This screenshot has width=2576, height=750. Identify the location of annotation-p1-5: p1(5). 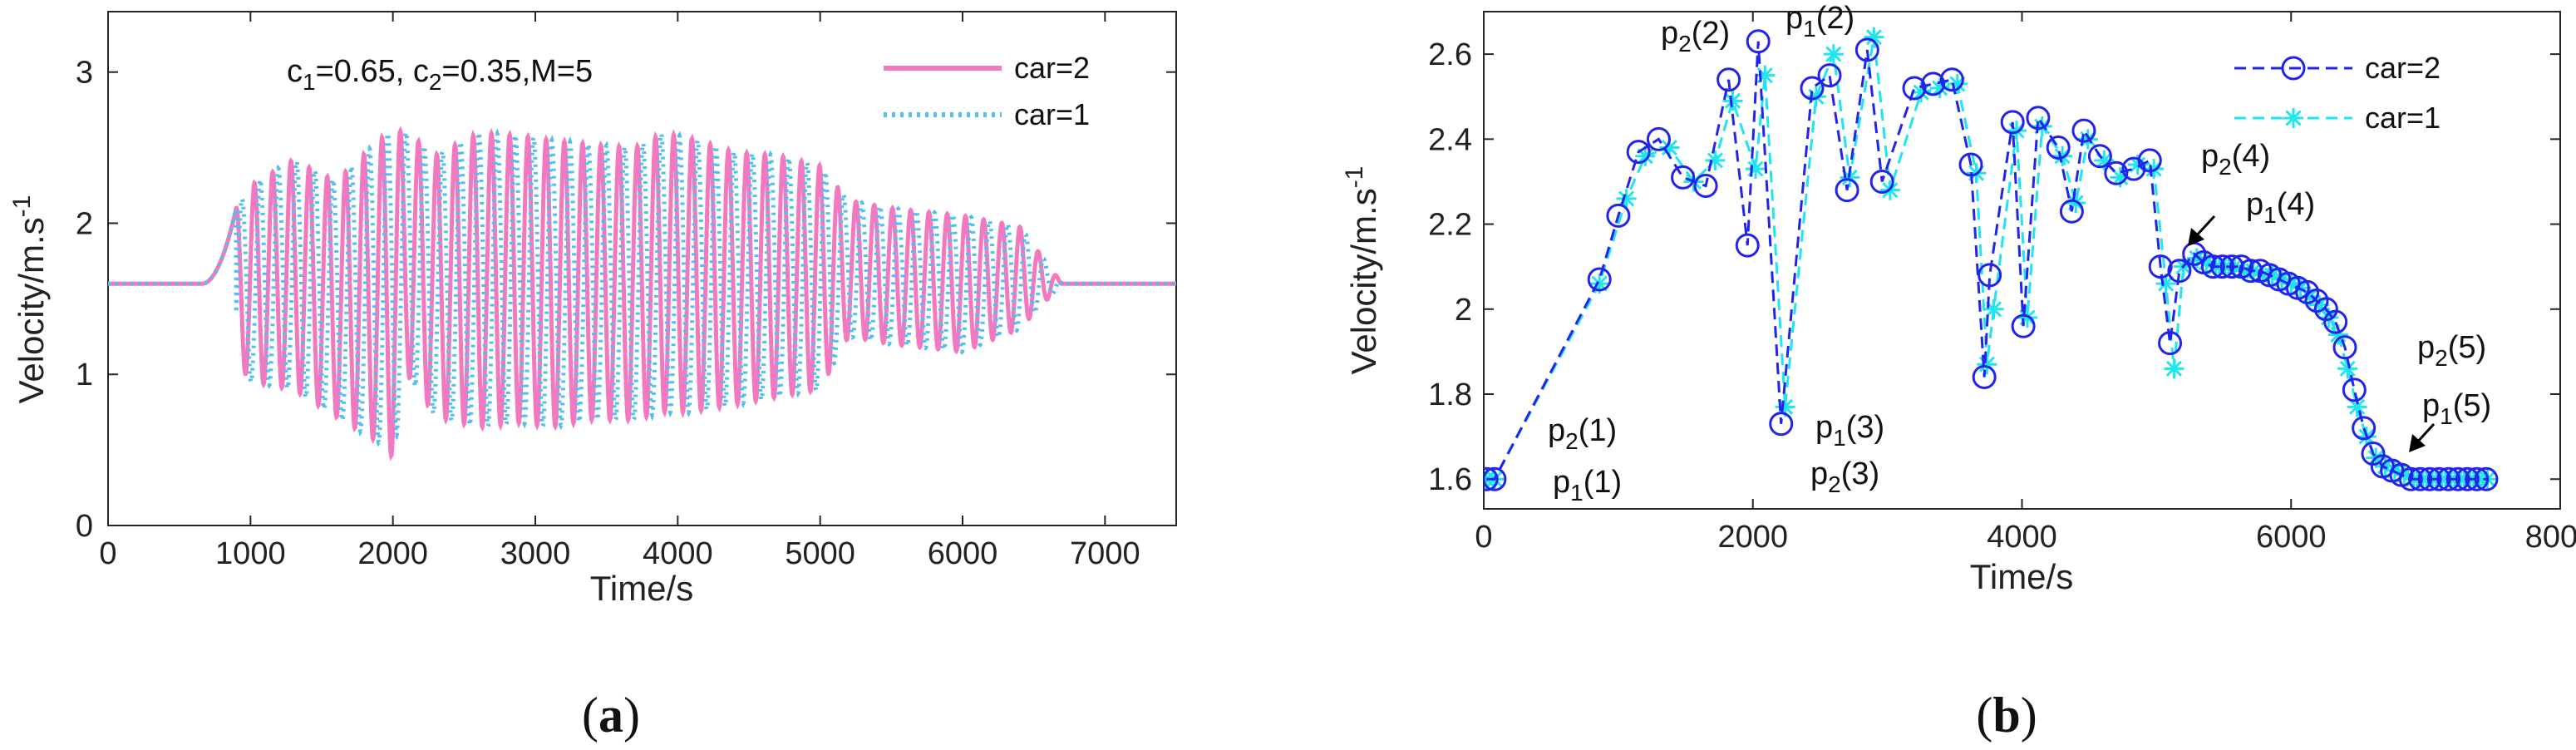
(2456, 409).